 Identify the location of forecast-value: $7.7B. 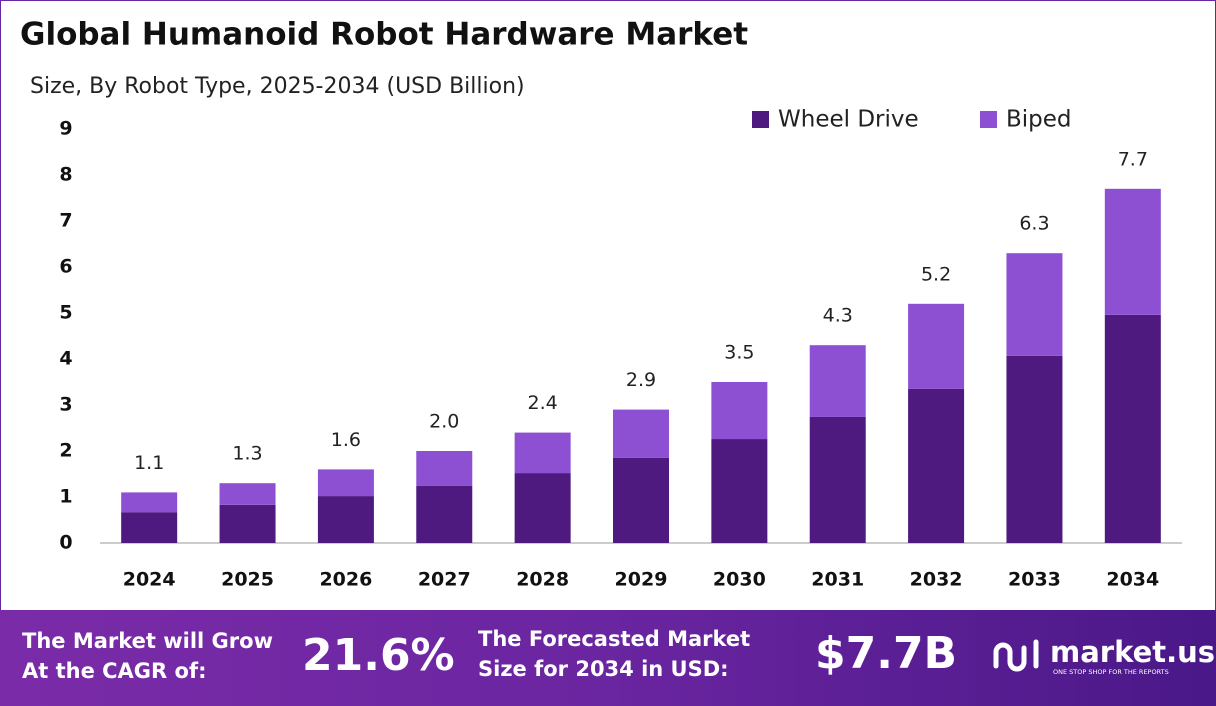
(886, 653).